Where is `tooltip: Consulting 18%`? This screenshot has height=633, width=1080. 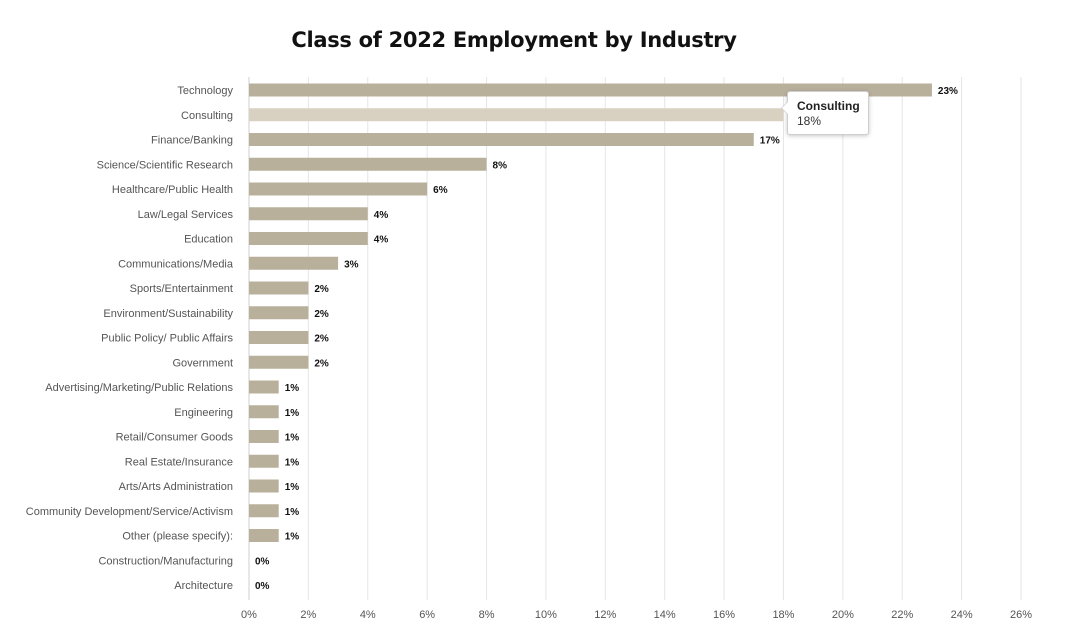 tooltip: Consulting 18% is located at coordinates (825, 113).